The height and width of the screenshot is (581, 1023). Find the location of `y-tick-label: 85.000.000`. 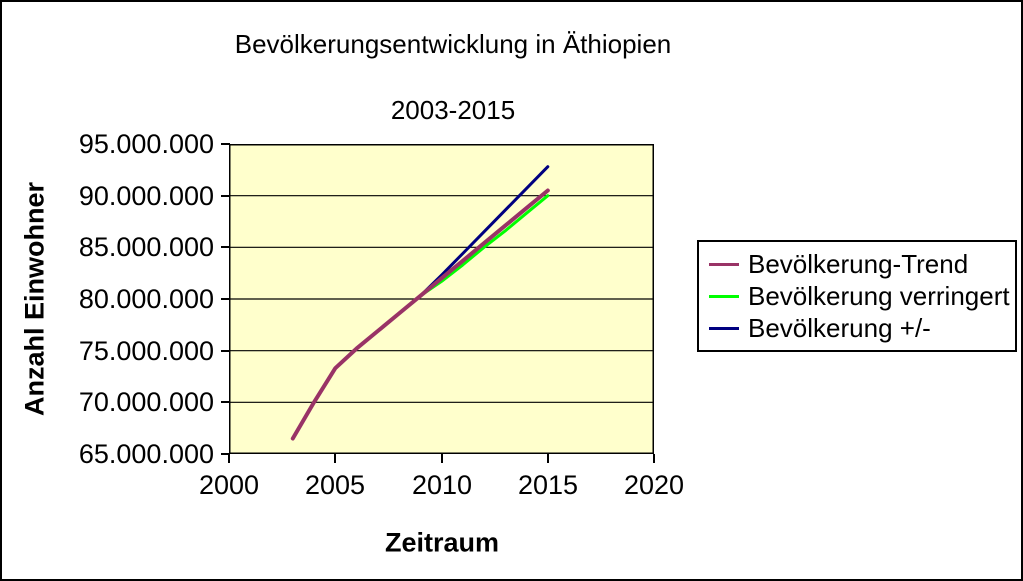

y-tick-label: 85.000.000 is located at coordinates (146, 247).